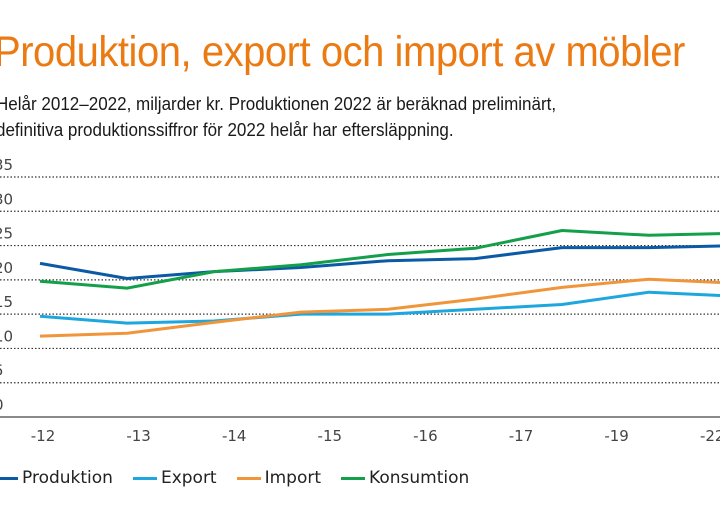 The image size is (720, 526). I want to click on legend-item-produktion: Produktion, so click(56, 478).